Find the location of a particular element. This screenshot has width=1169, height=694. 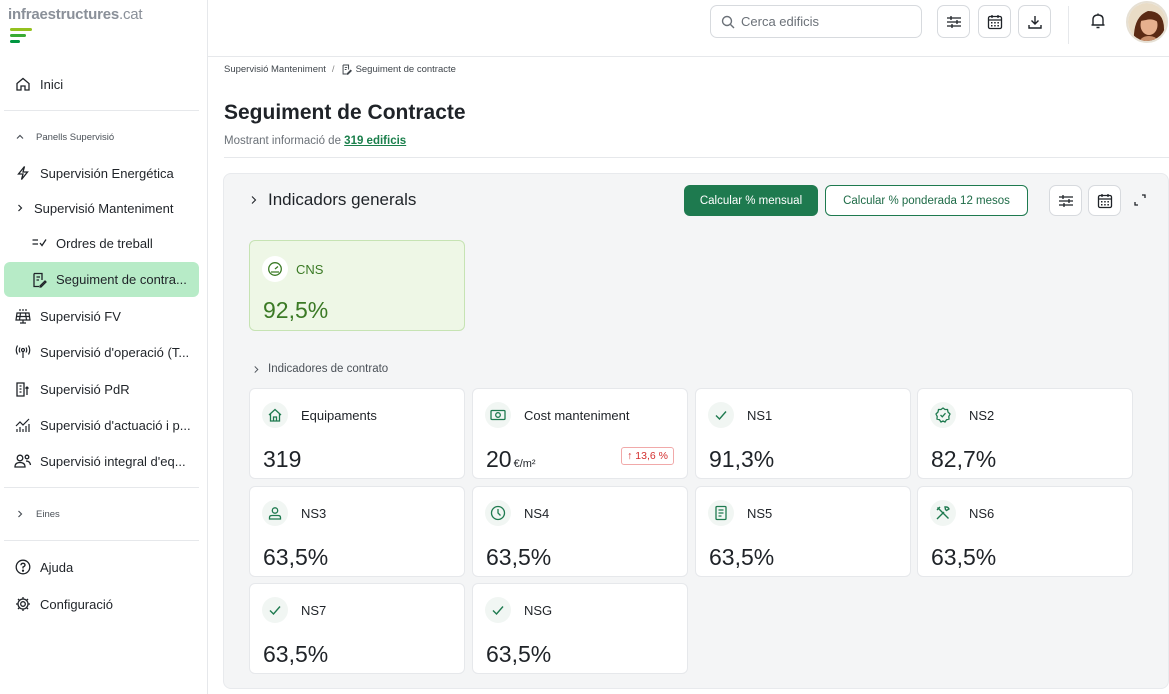

sidebar-item-fv: Supervisió FV is located at coordinates (101, 316).